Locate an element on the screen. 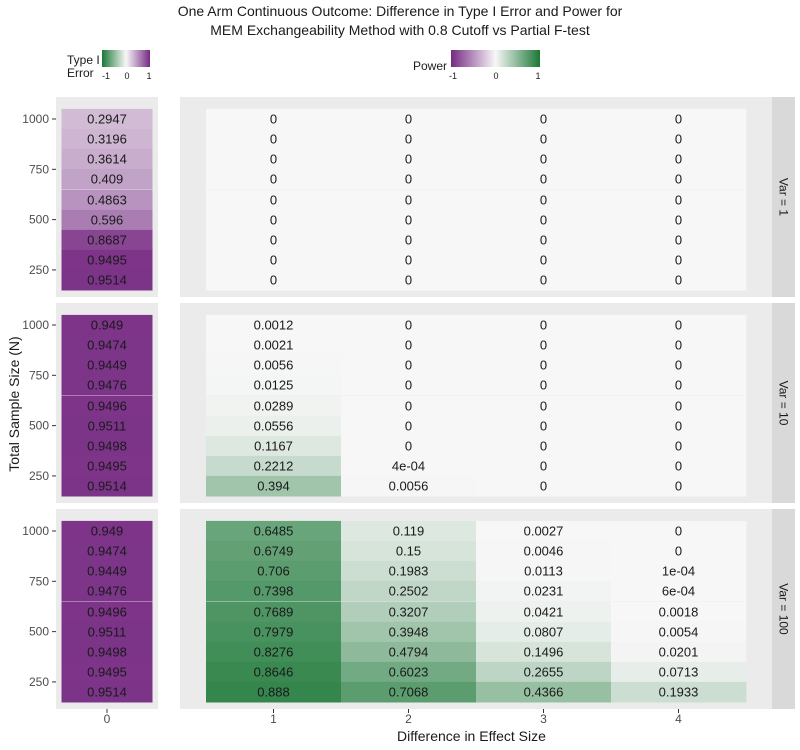  power-label: 0.15 is located at coordinates (408, 551).